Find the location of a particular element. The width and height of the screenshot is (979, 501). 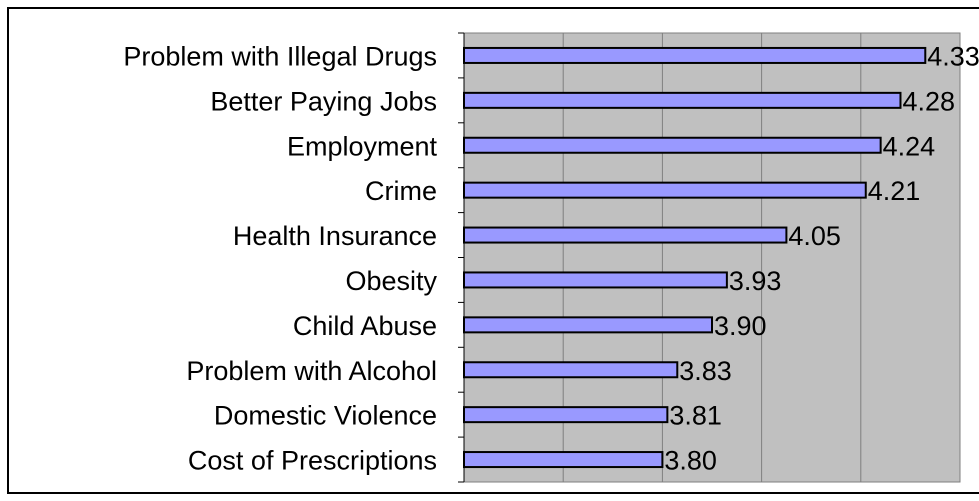

category-label: Crime is located at coordinates (401, 191).